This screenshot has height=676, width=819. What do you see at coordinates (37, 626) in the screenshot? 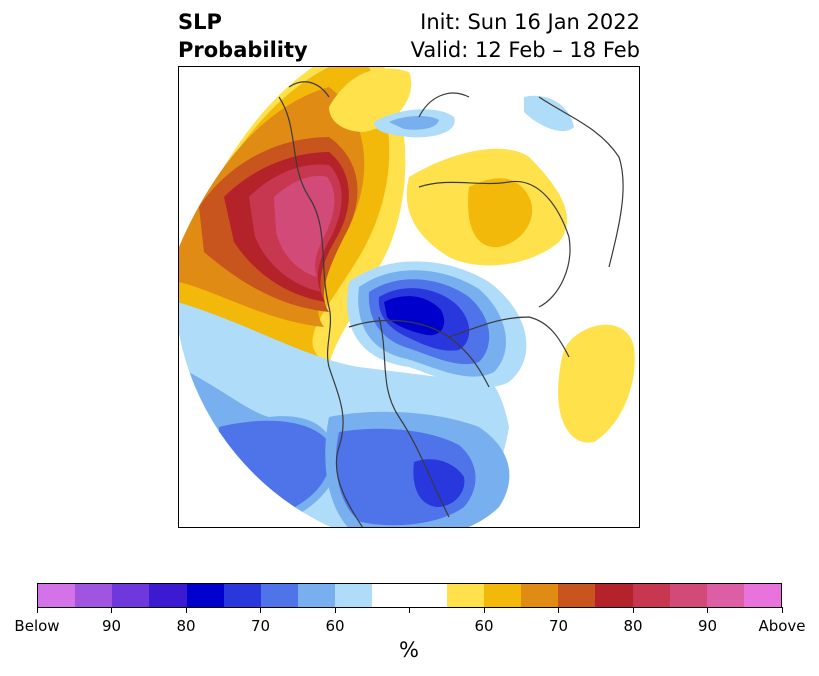
I see `colorbar-tick-label: Below` at bounding box center [37, 626].